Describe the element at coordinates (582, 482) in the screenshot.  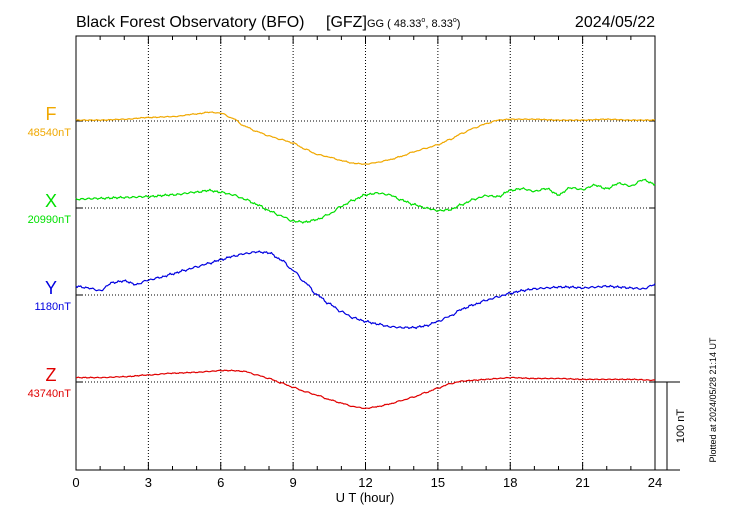
I see `x-tick-label: 21` at that location.